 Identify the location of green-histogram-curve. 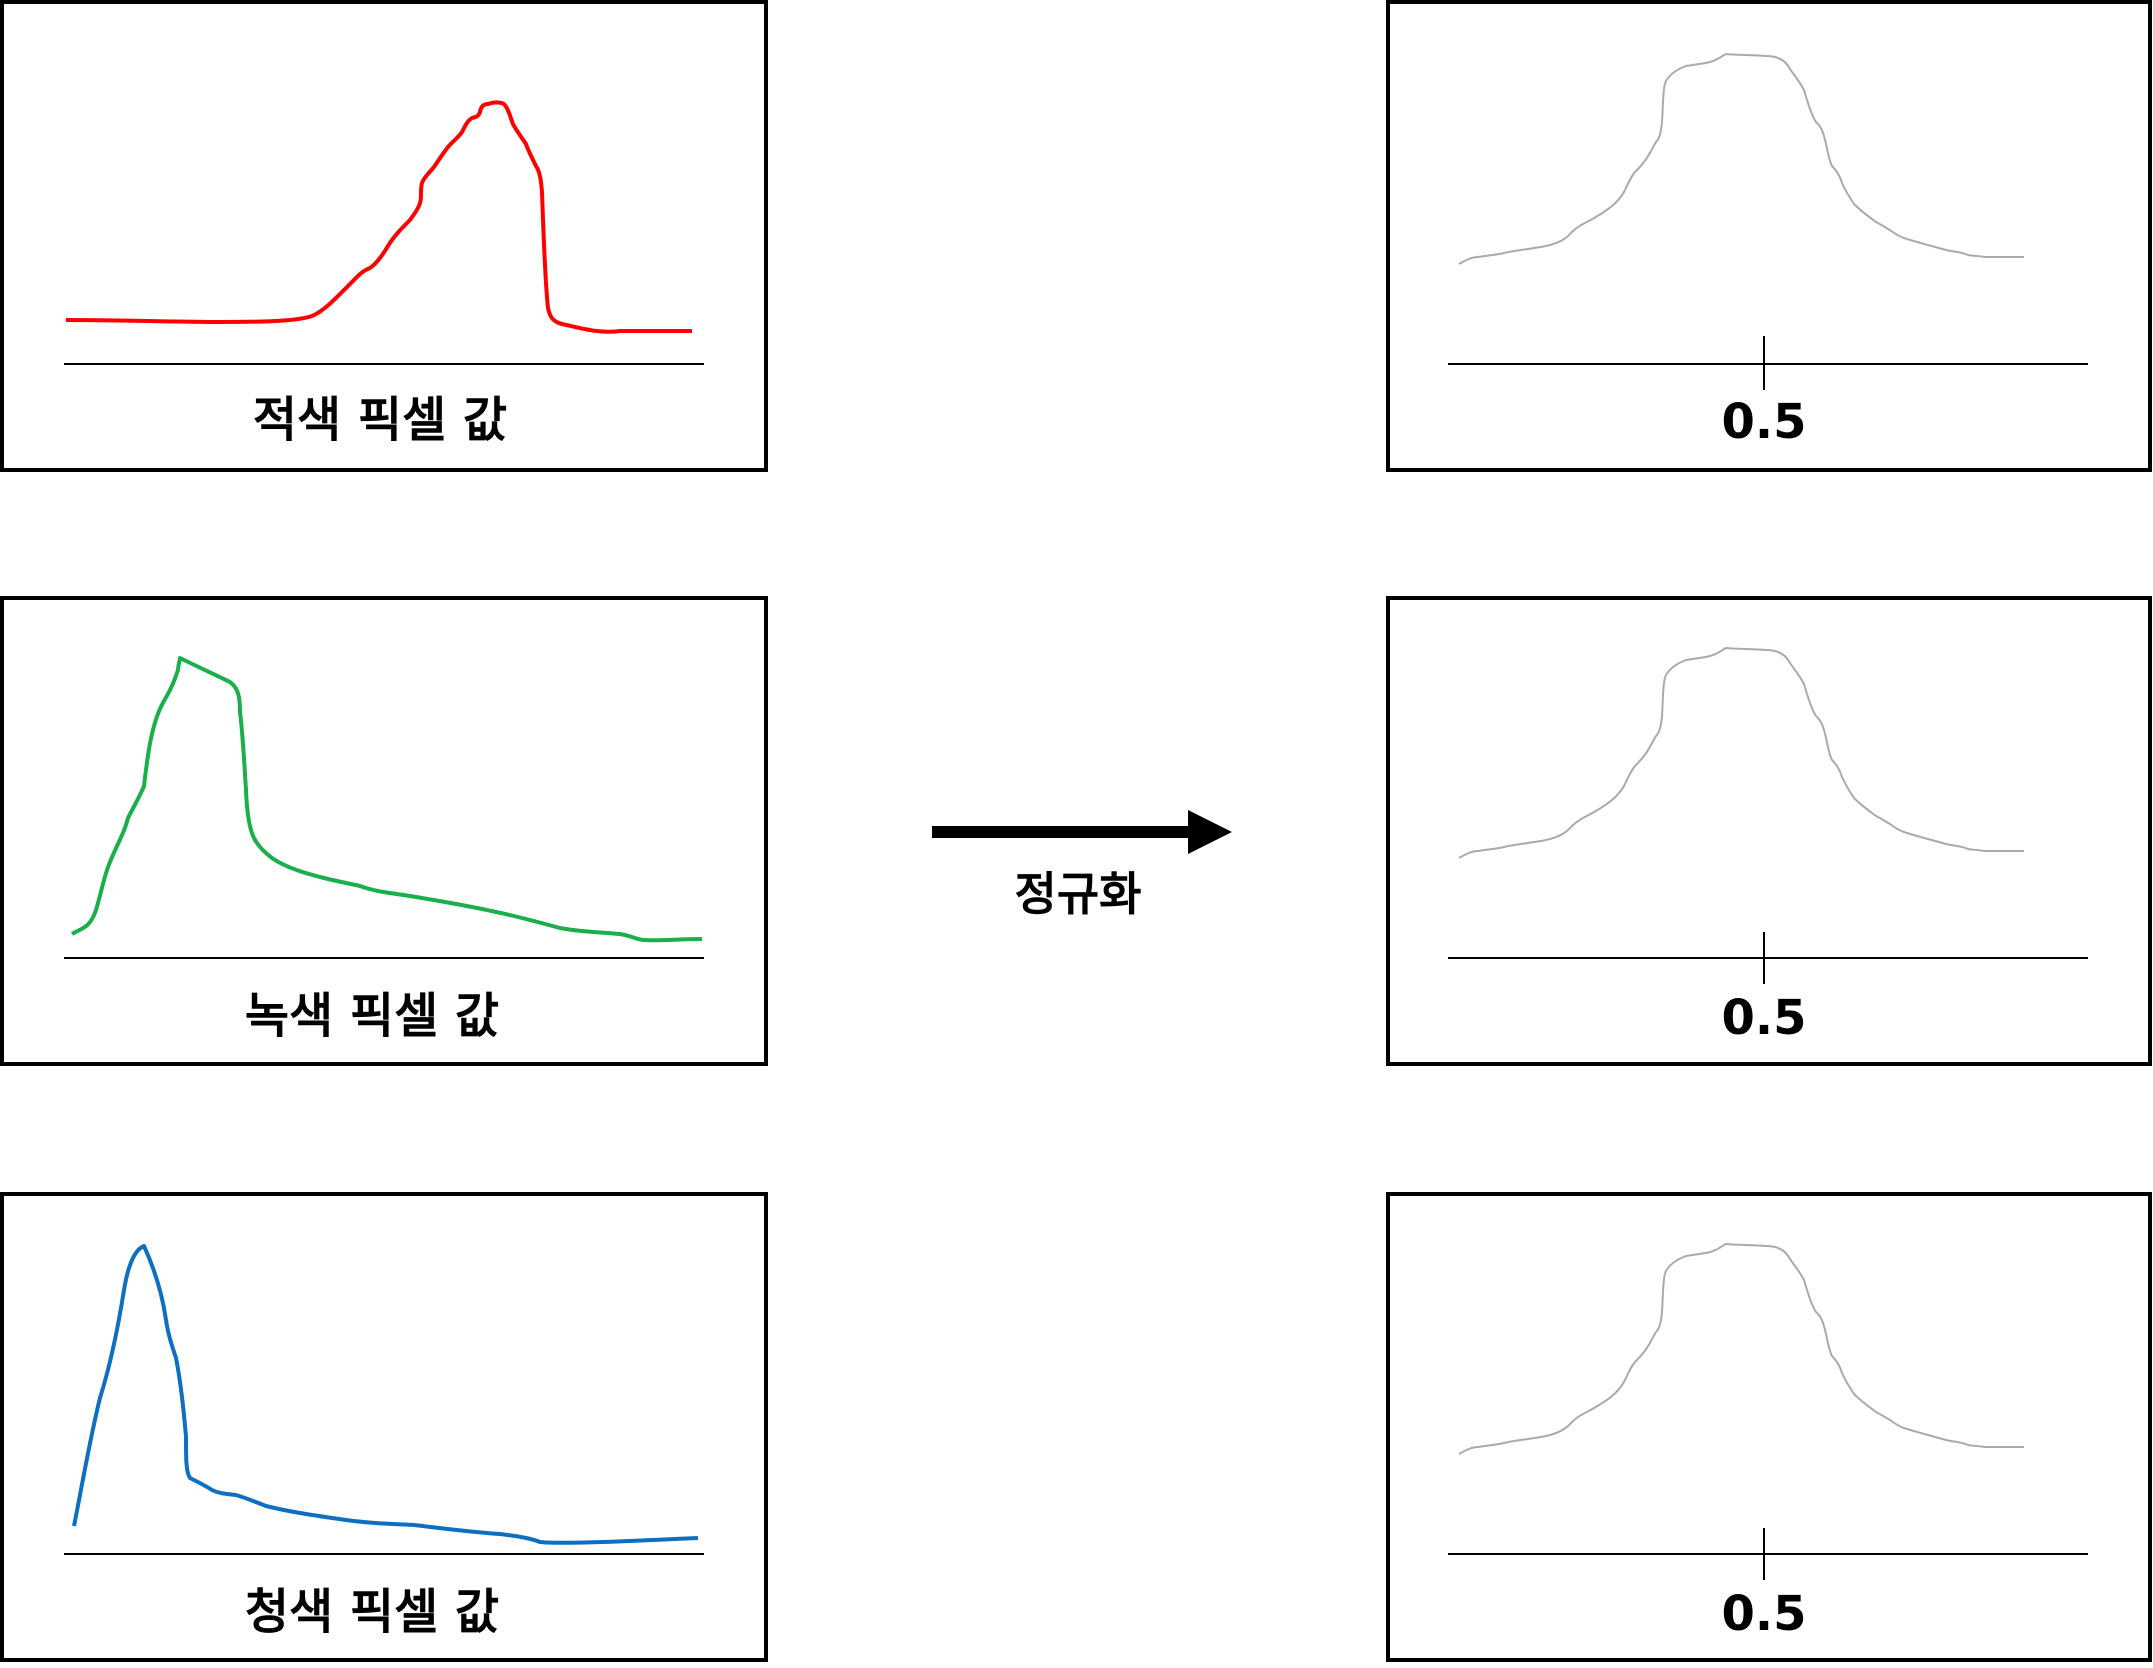
(386, 799).